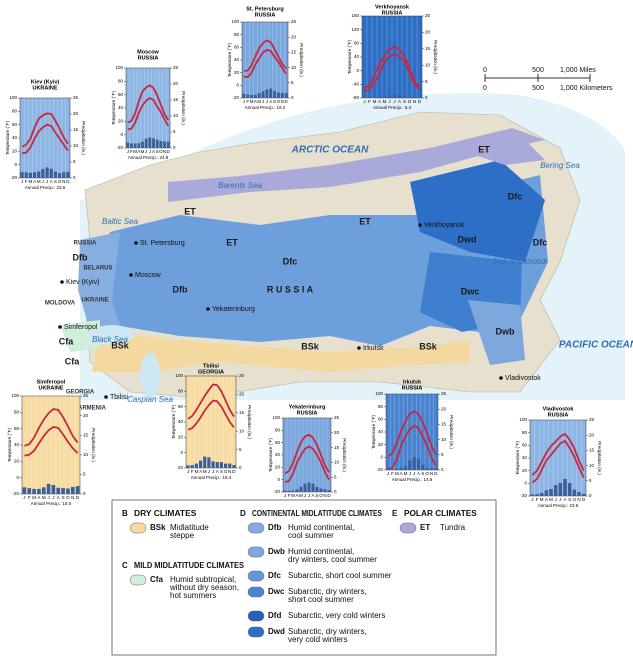 The image size is (633, 665). What do you see at coordinates (321, 599) in the screenshot?
I see `legend-desc: short cool summer` at bounding box center [321, 599].